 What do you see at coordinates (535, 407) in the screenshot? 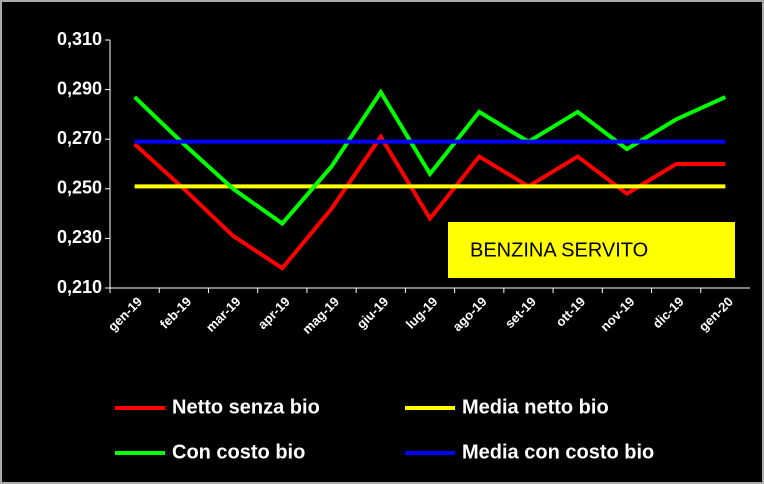
I see `legend-label: Media netto bio` at bounding box center [535, 407].